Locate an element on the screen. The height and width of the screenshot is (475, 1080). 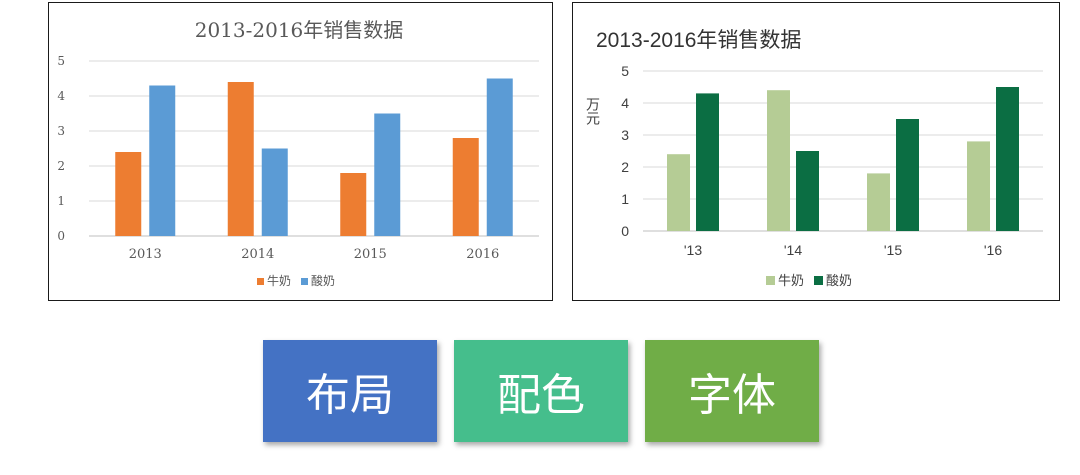
x-tick-label: 2015 is located at coordinates (370, 254).